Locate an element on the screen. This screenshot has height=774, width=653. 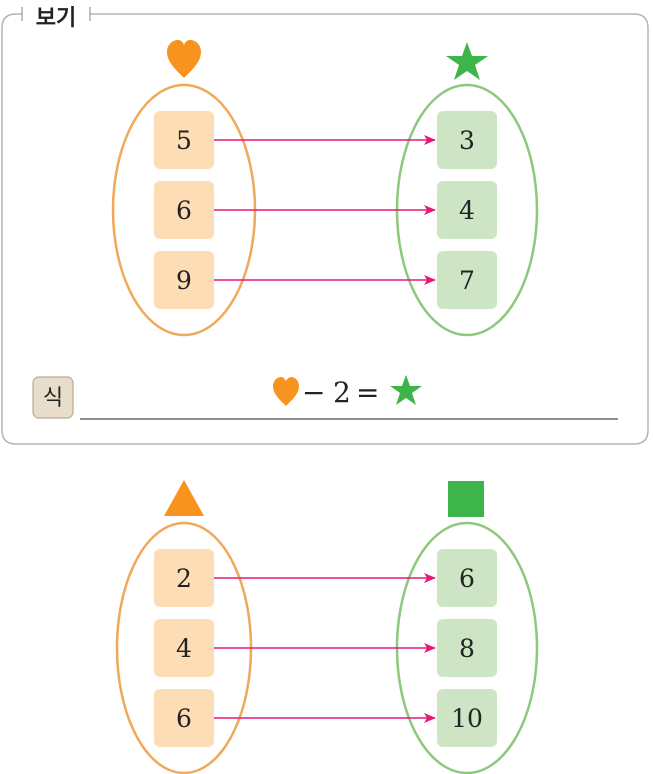
range-item: 3 is located at coordinates (467, 140).